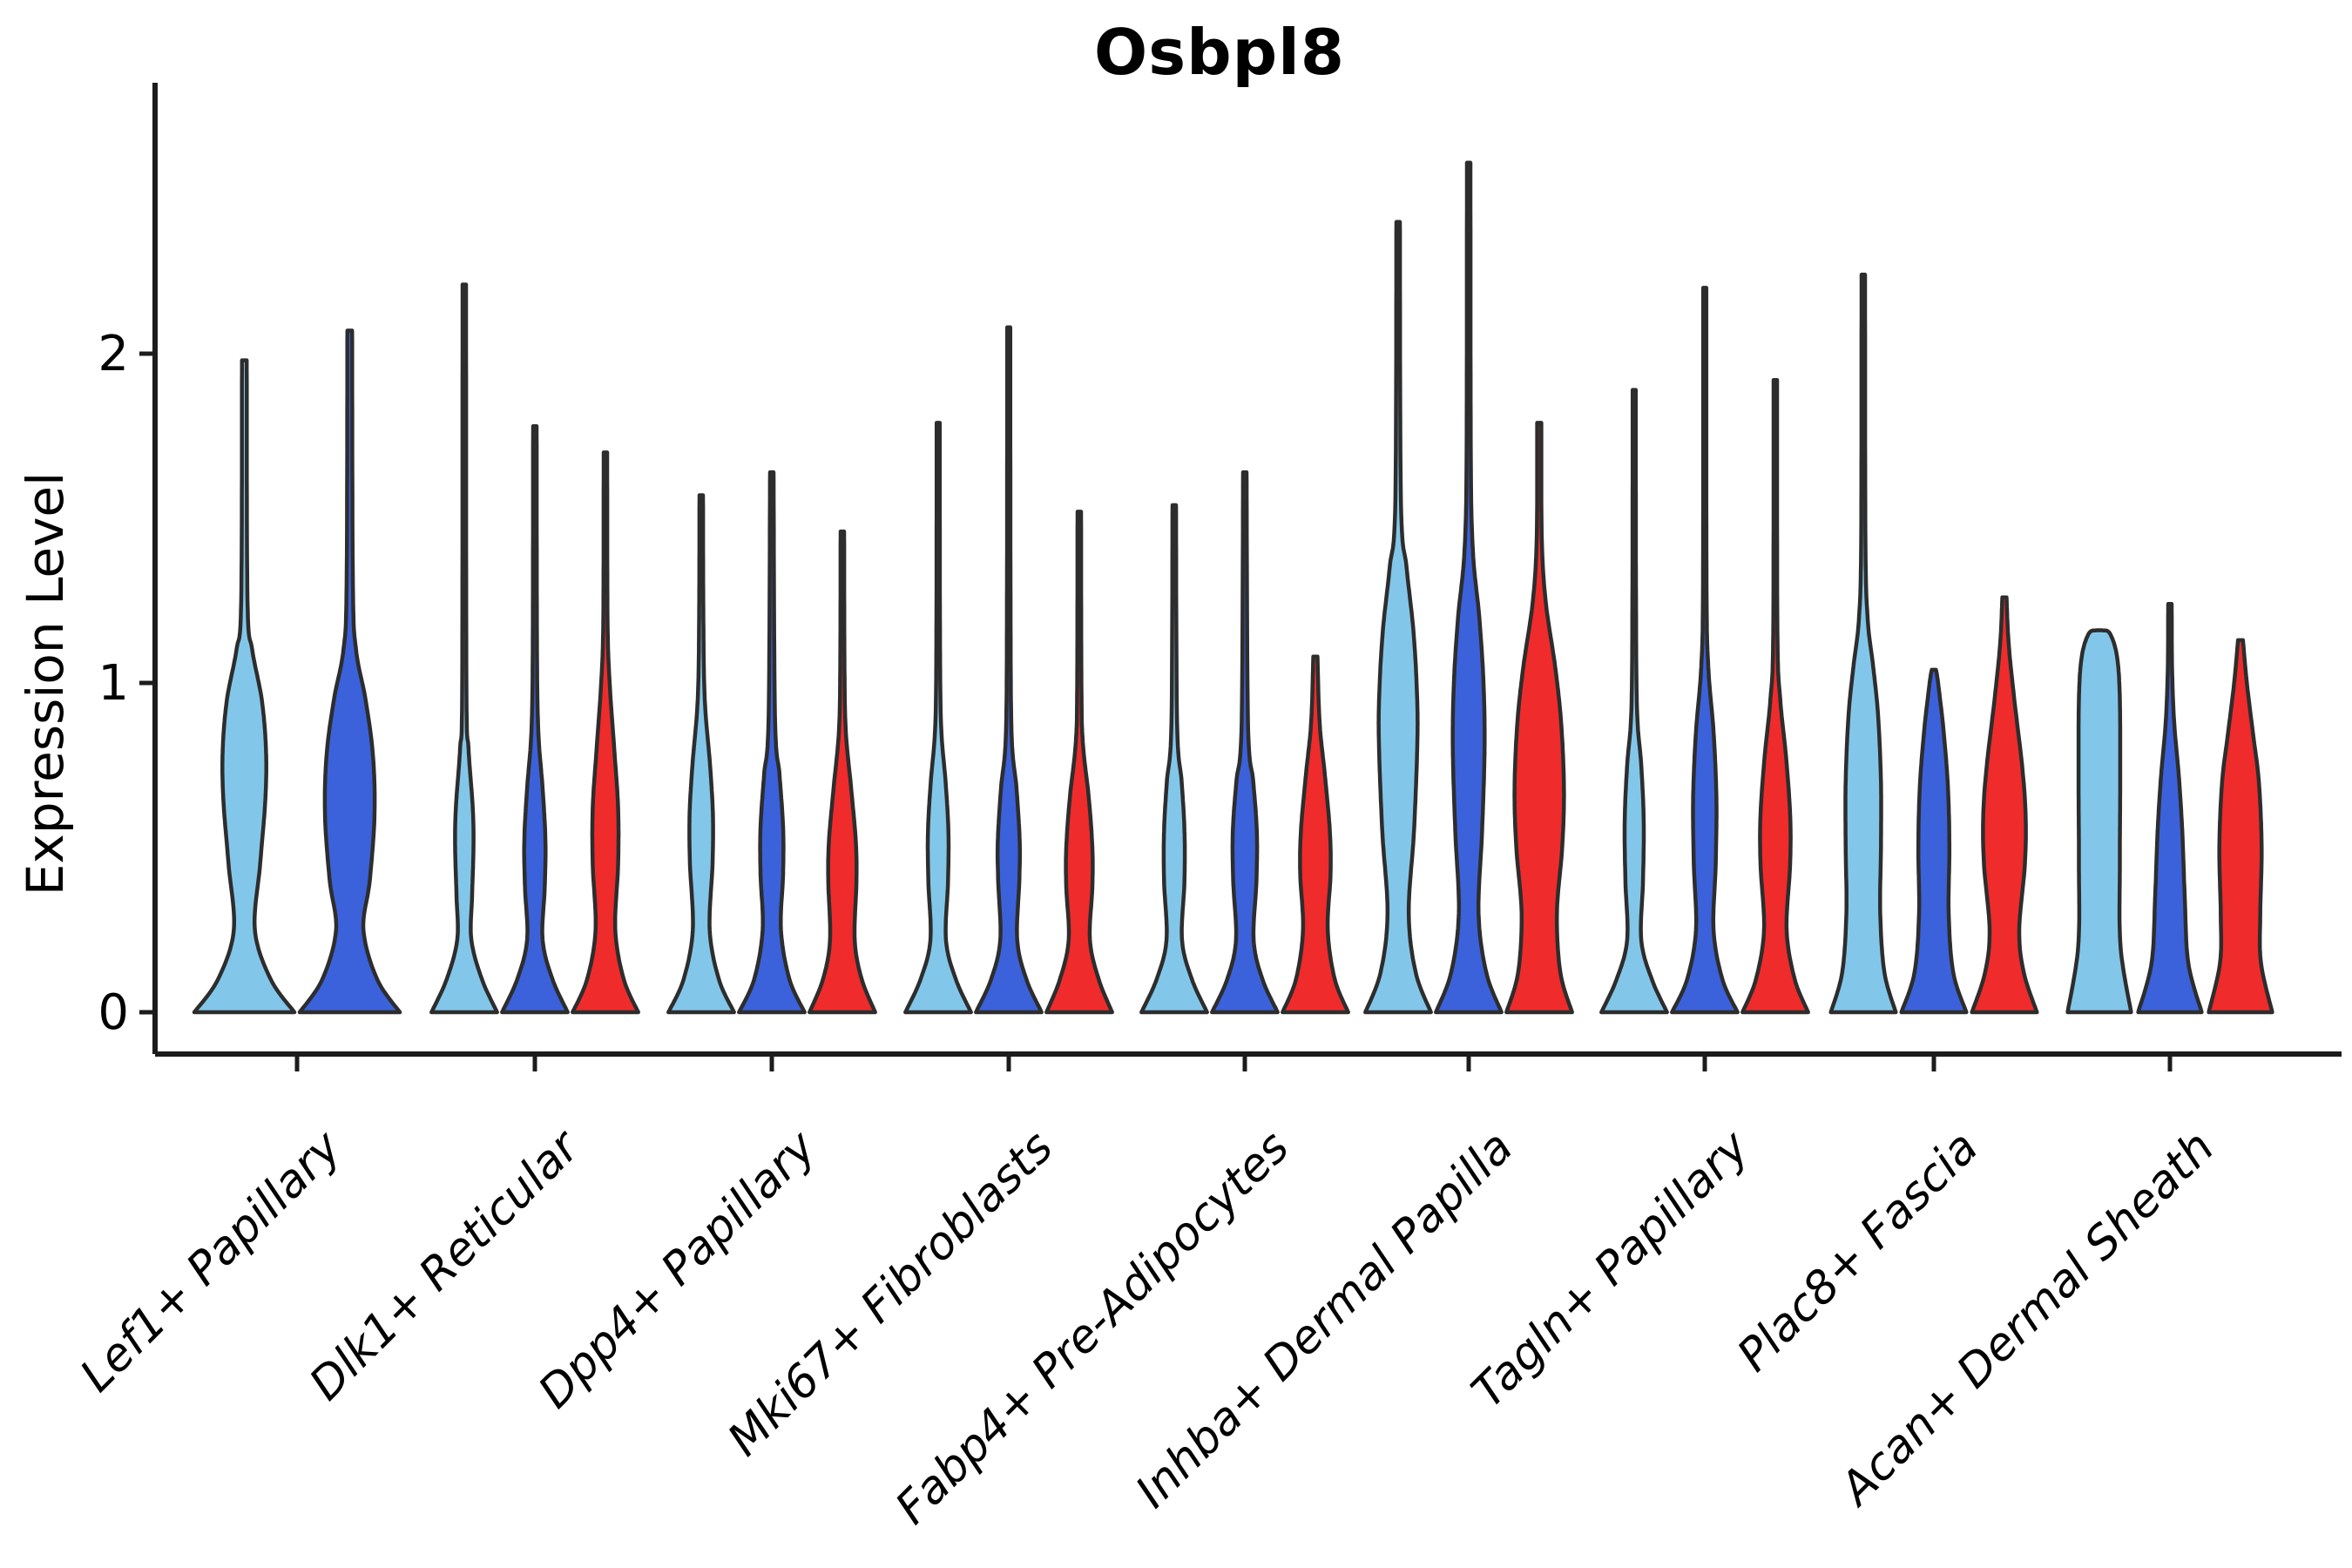  Describe the element at coordinates (114, 683) in the screenshot. I see `y-tick-label: 1` at that location.